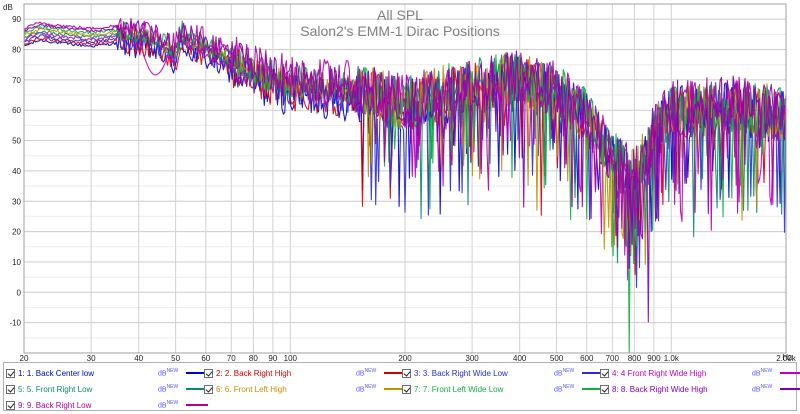 The width and height of the screenshot is (800, 414). I want to click on y-tick-label: 60, so click(16, 110).